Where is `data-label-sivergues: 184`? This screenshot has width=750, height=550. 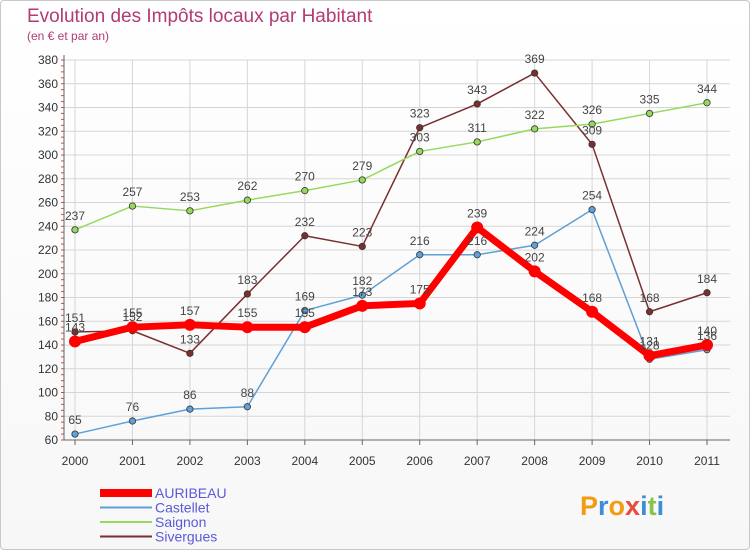
data-label-sivergues: 184 is located at coordinates (707, 279).